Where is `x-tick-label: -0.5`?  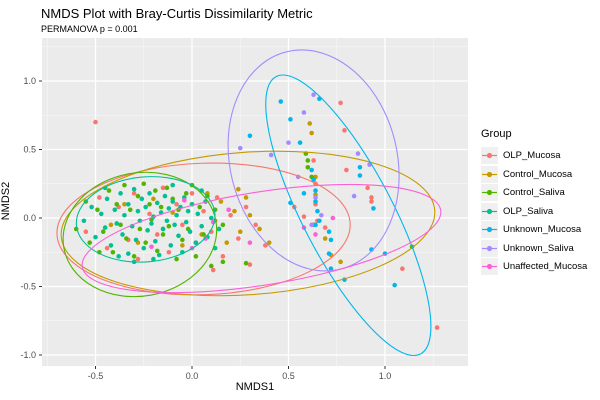 x-tick-label: -0.5 is located at coordinates (96, 376).